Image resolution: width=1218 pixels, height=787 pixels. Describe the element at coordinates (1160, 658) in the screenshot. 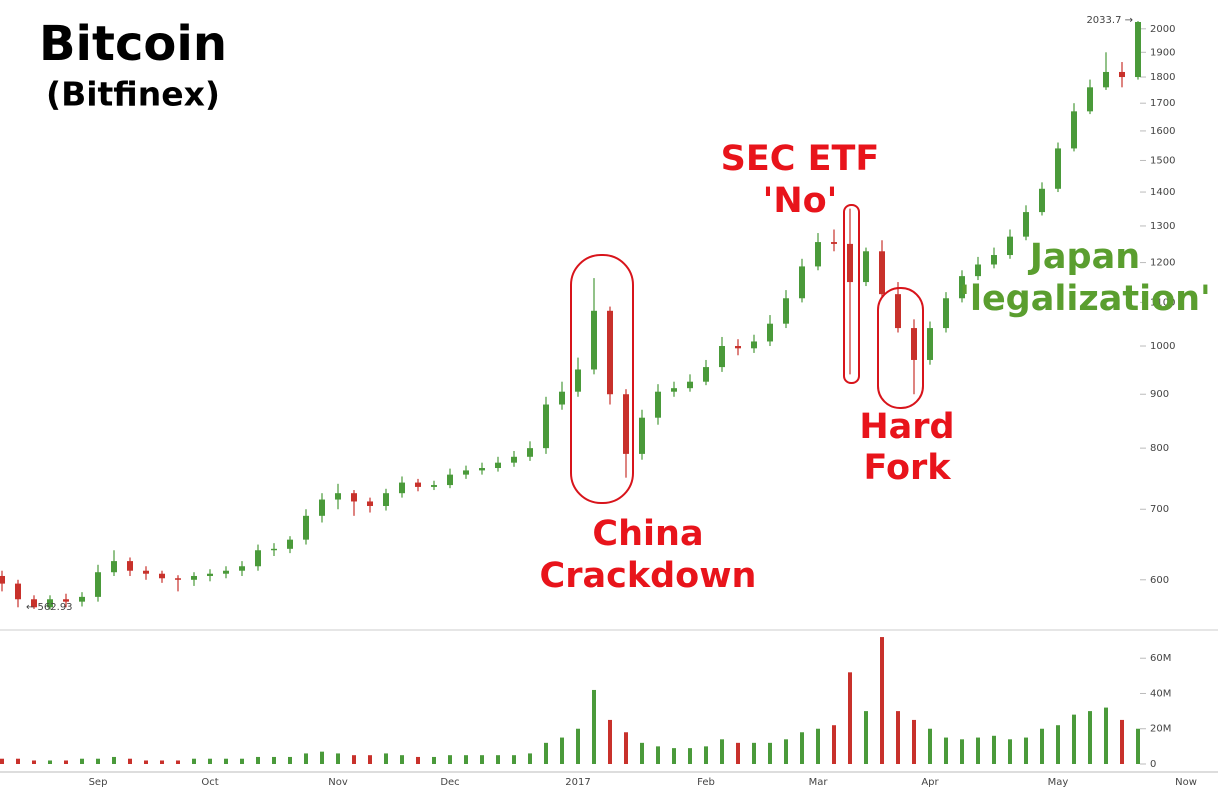

I see `y2-tick-label: 60M` at that location.